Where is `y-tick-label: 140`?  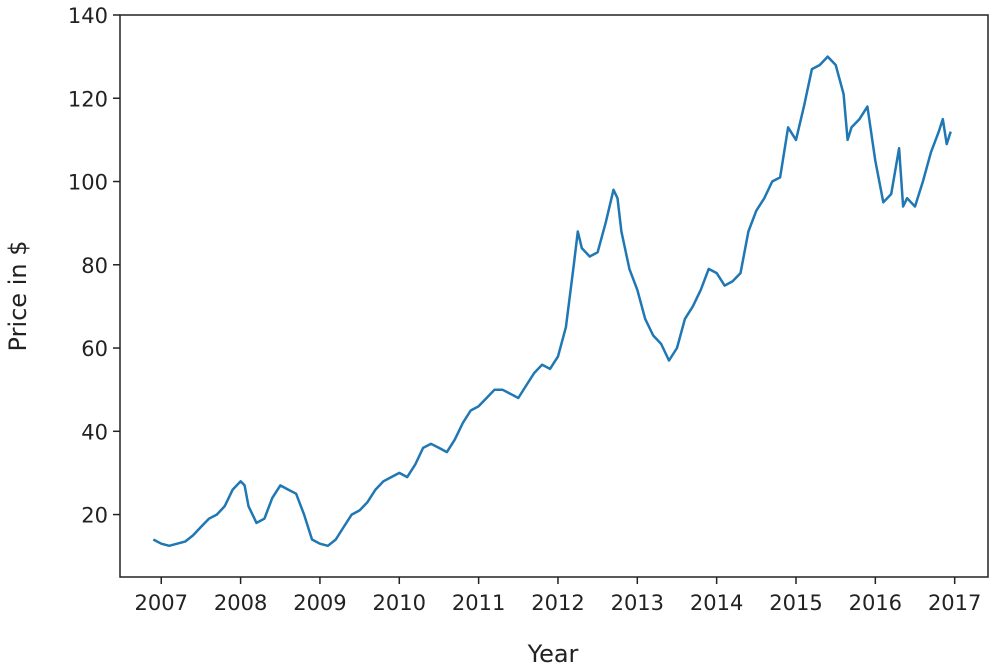
y-tick-label: 140 is located at coordinates (88, 16).